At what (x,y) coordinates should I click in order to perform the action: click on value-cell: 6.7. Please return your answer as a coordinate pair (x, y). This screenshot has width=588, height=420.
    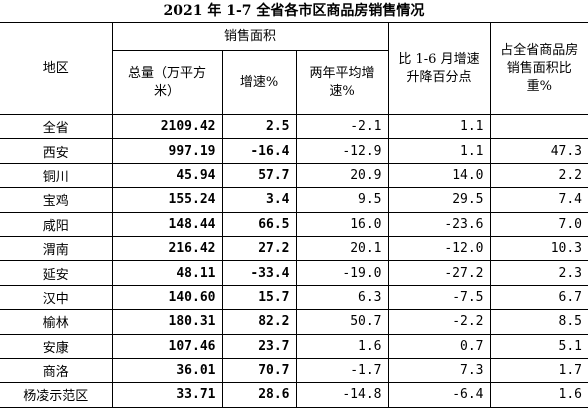
    Looking at the image, I should click on (538, 297).